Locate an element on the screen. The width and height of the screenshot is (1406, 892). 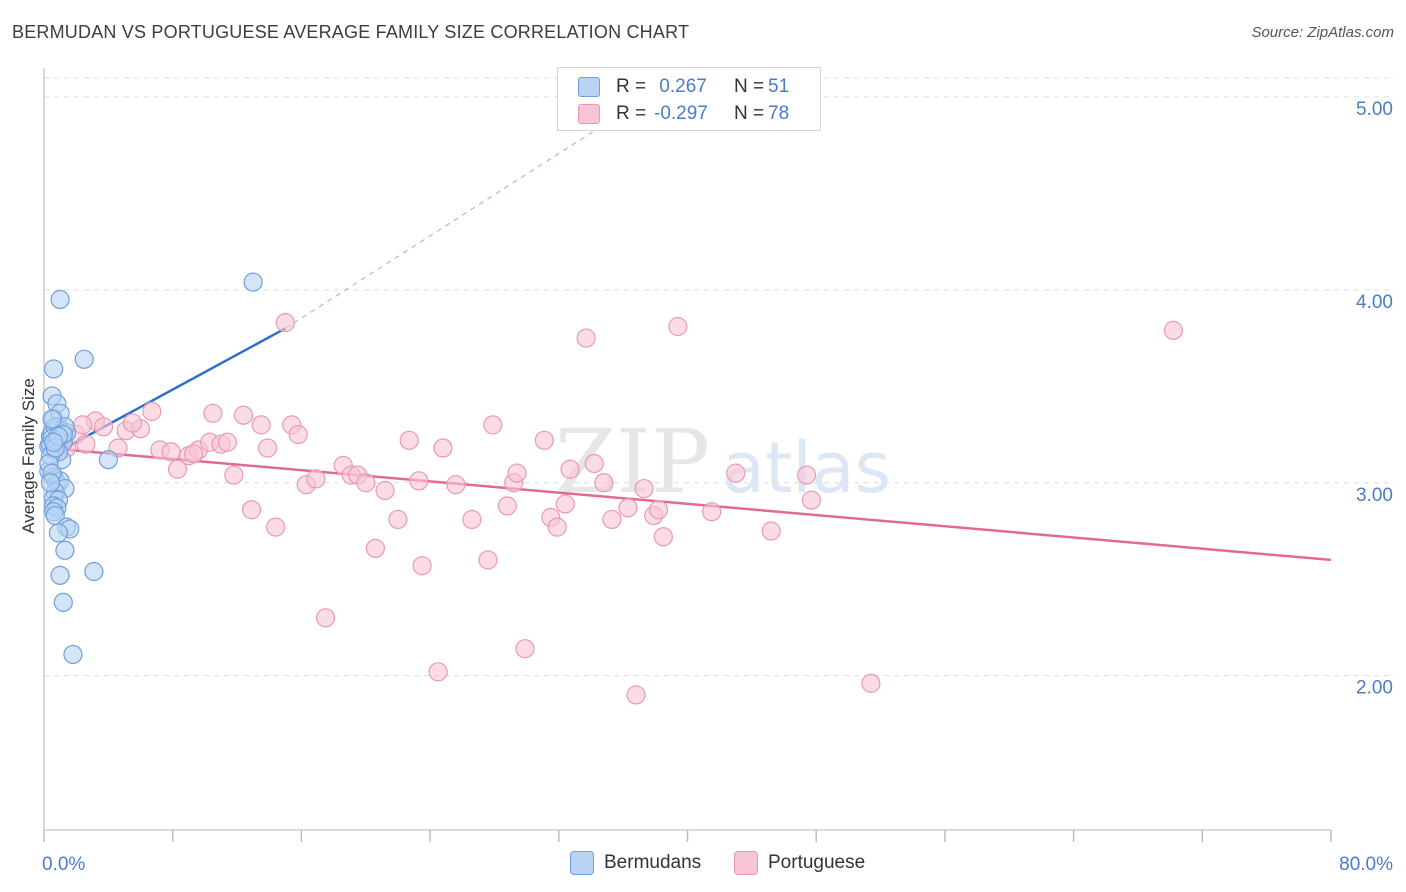
portuguese-trend-line is located at coordinates (689, 504).